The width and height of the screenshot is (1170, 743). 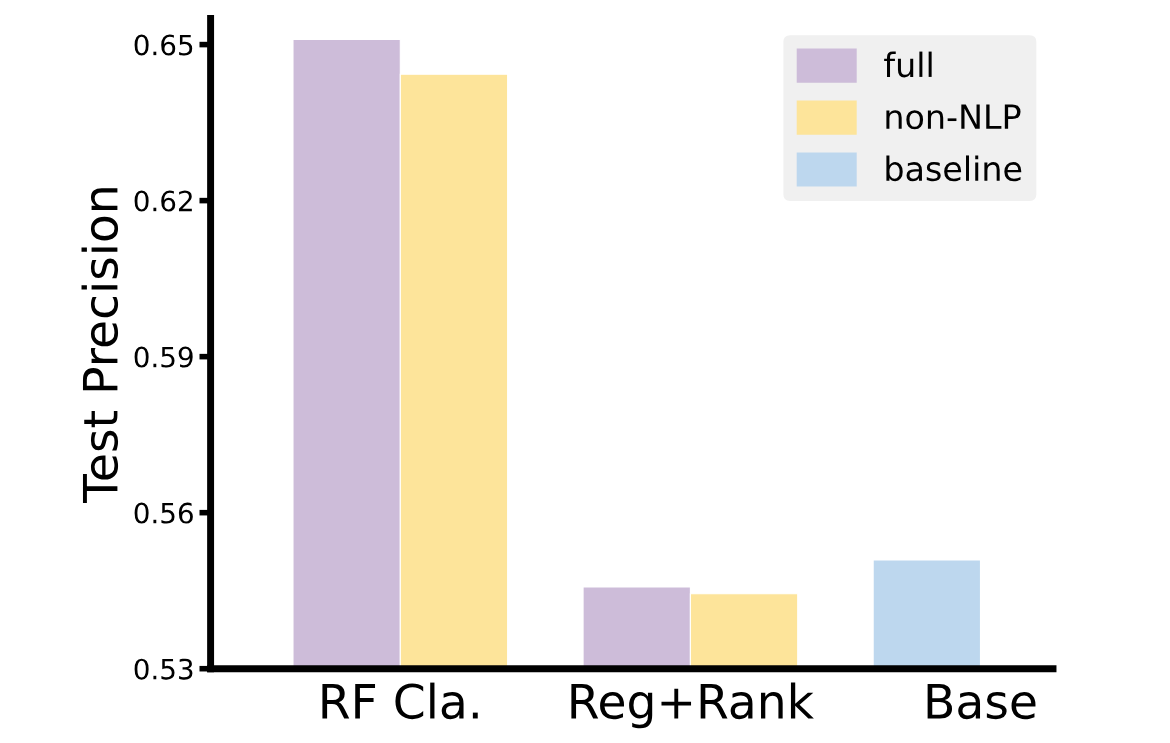 What do you see at coordinates (953, 117) in the screenshot?
I see `legend-label: non-NLP` at bounding box center [953, 117].